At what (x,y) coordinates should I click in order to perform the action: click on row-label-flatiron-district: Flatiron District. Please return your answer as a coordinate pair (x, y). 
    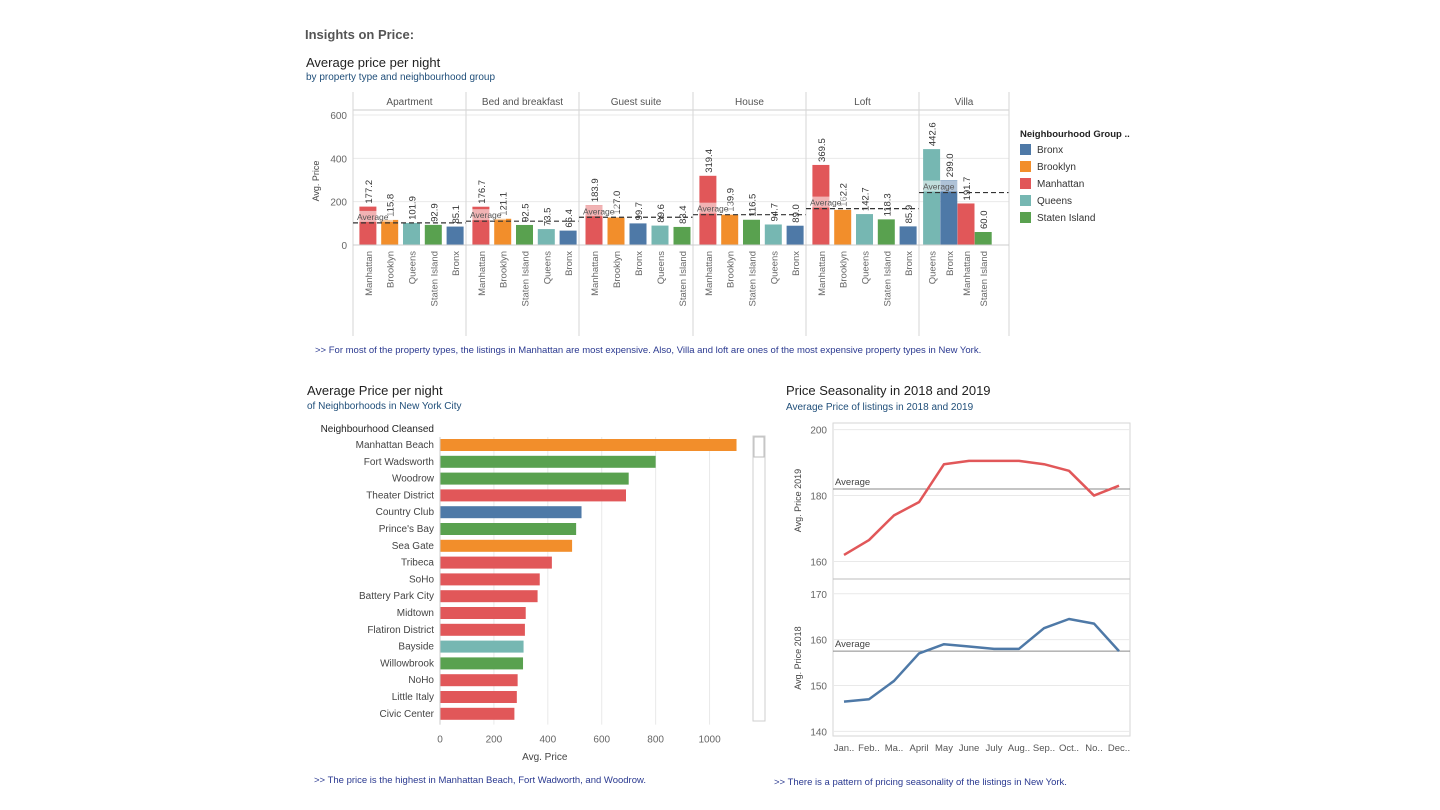
    Looking at the image, I should click on (400, 630).